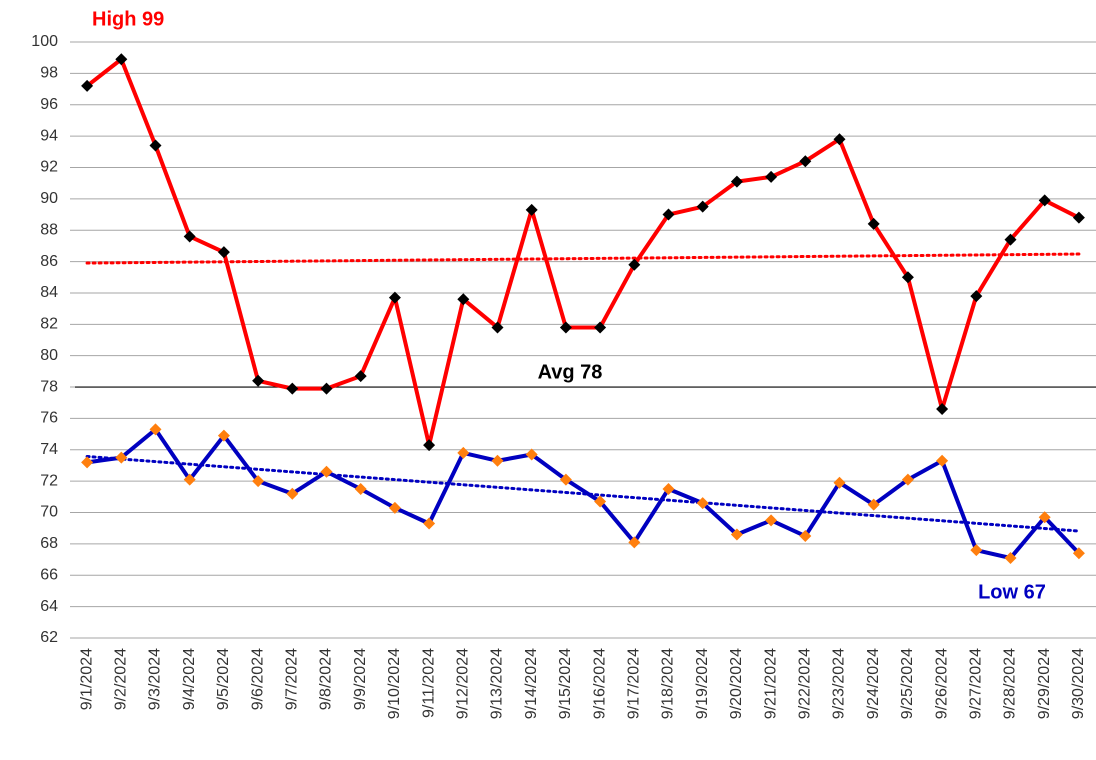  I want to click on x-tick-label: 9/27/2024, so click(976, 683).